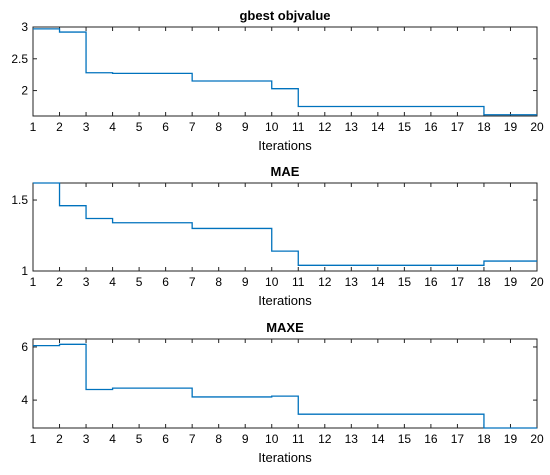  I want to click on panel-3-xtick-label: 20, so click(537, 439).